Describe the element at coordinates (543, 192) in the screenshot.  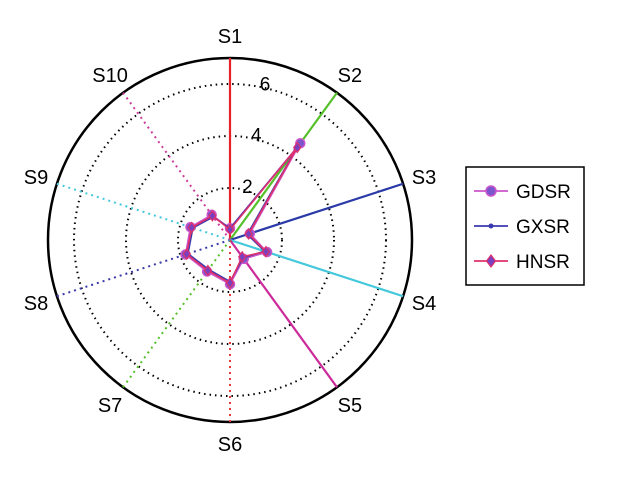
I see `legend-label: GDSR` at that location.